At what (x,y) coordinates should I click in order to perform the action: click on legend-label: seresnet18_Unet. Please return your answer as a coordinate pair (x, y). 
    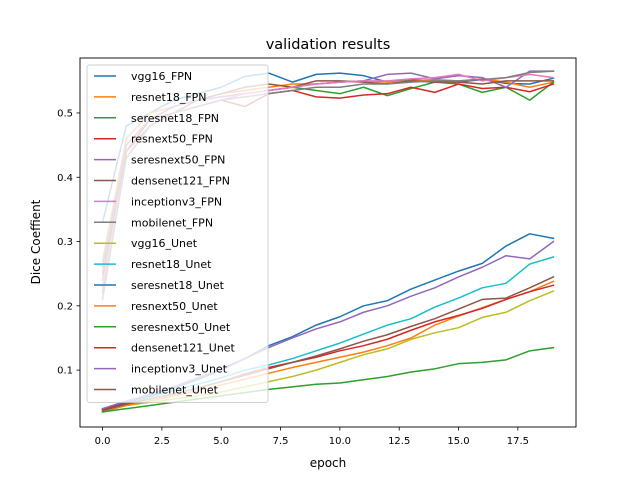
    Looking at the image, I should click on (178, 285).